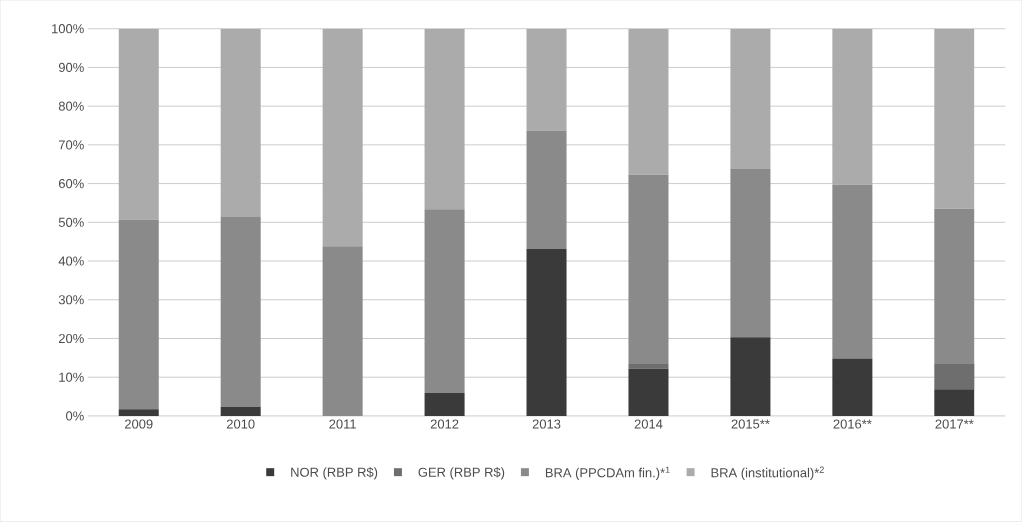 This screenshot has height=522, width=1022. Describe the element at coordinates (954, 424) in the screenshot. I see `x-tick-label: 2017**` at that location.